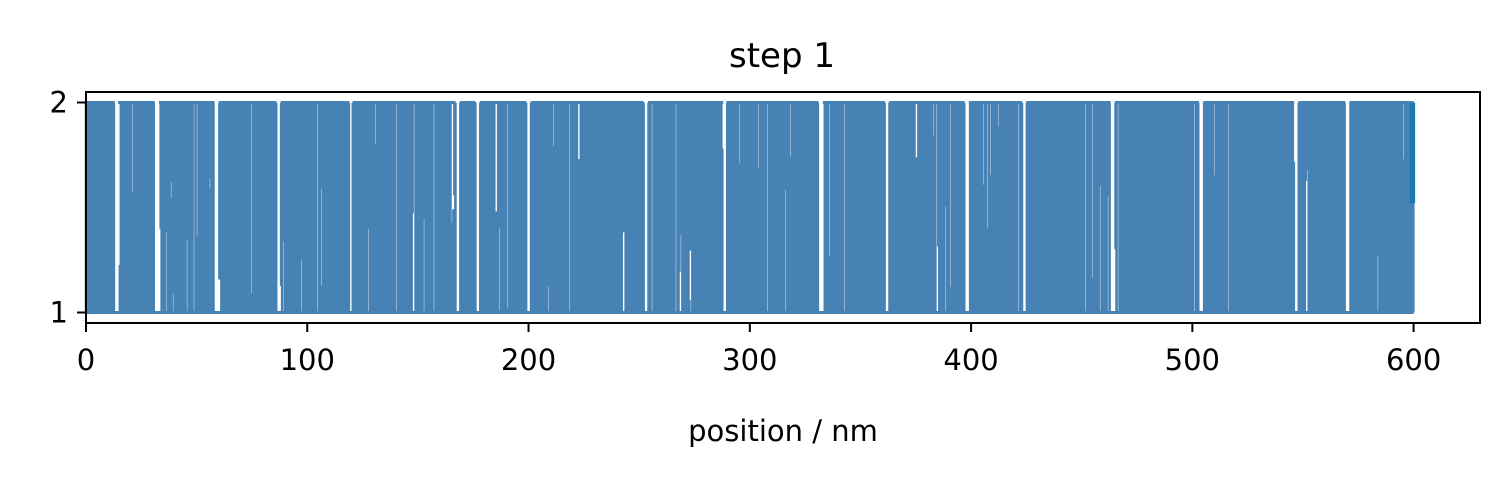  Describe the element at coordinates (1413, 360) in the screenshot. I see `x-tick-label: 600` at that location.